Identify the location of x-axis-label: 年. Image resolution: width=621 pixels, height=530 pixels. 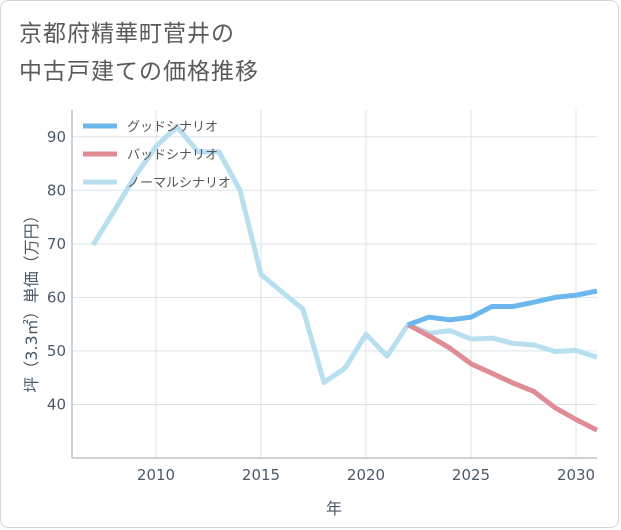
(334, 508).